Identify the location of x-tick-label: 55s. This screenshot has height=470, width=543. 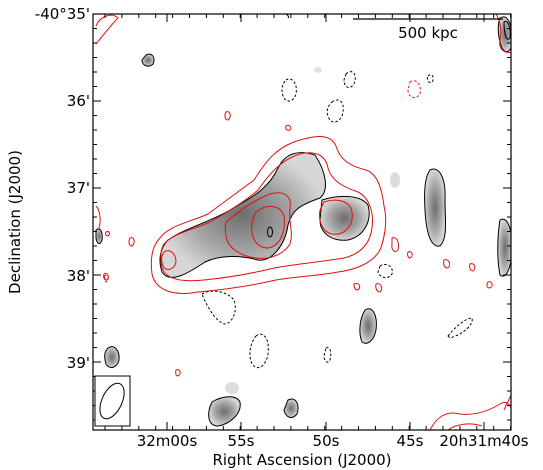
(241, 441).